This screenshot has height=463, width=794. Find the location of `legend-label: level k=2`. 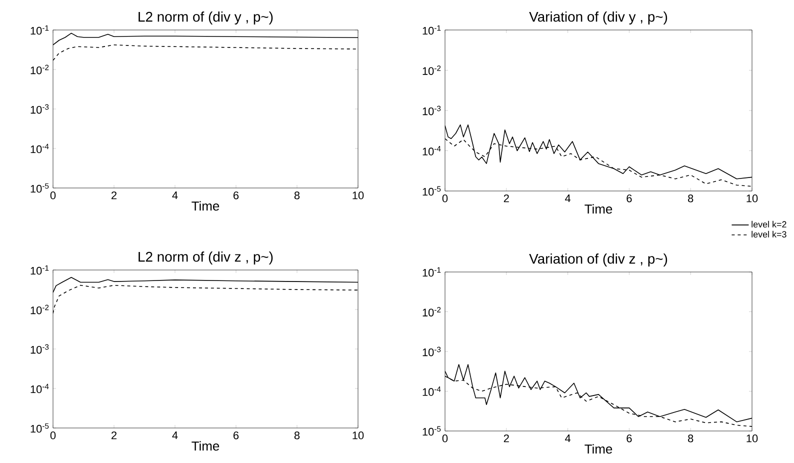

legend-label: level k=2 is located at coordinates (769, 224).